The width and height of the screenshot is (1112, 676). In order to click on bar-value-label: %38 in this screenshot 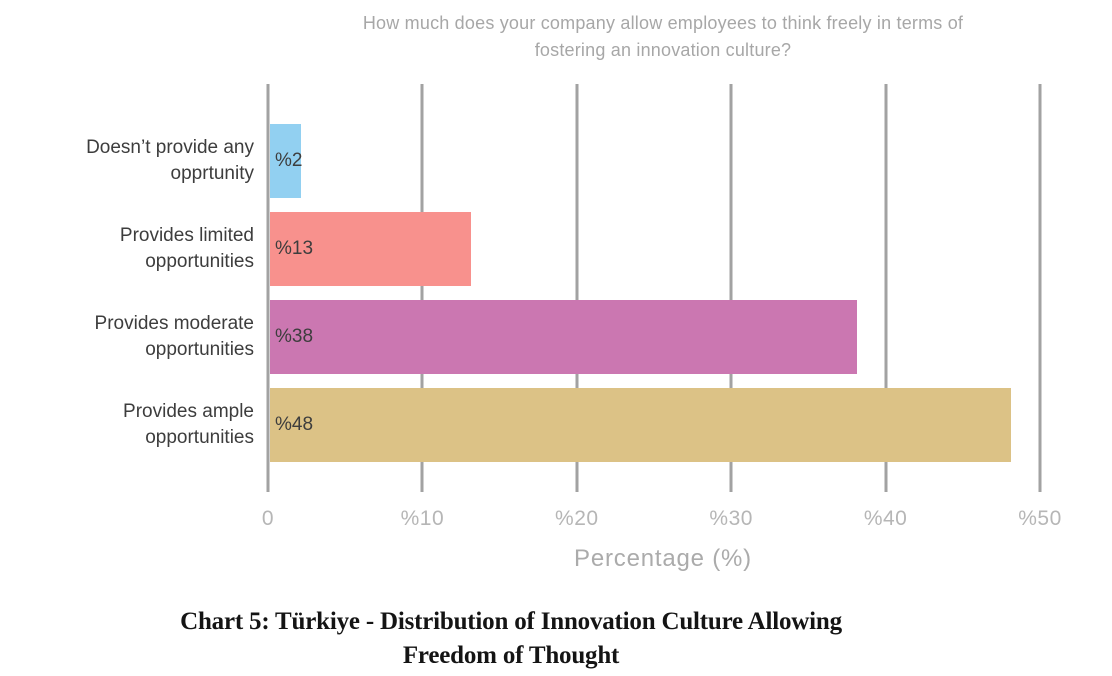, I will do `click(294, 336)`.